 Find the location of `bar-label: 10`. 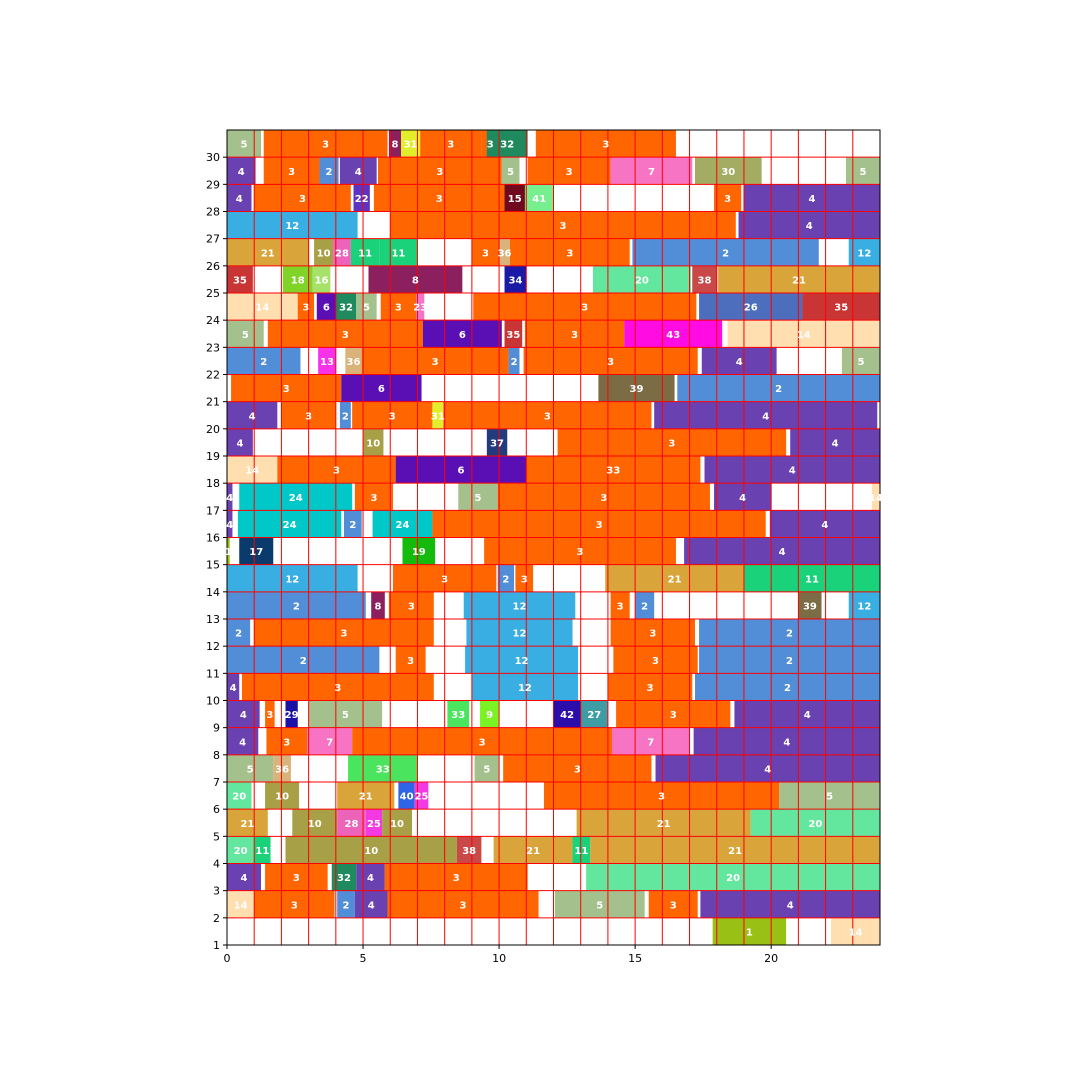

bar-label: 10 is located at coordinates (397, 824).